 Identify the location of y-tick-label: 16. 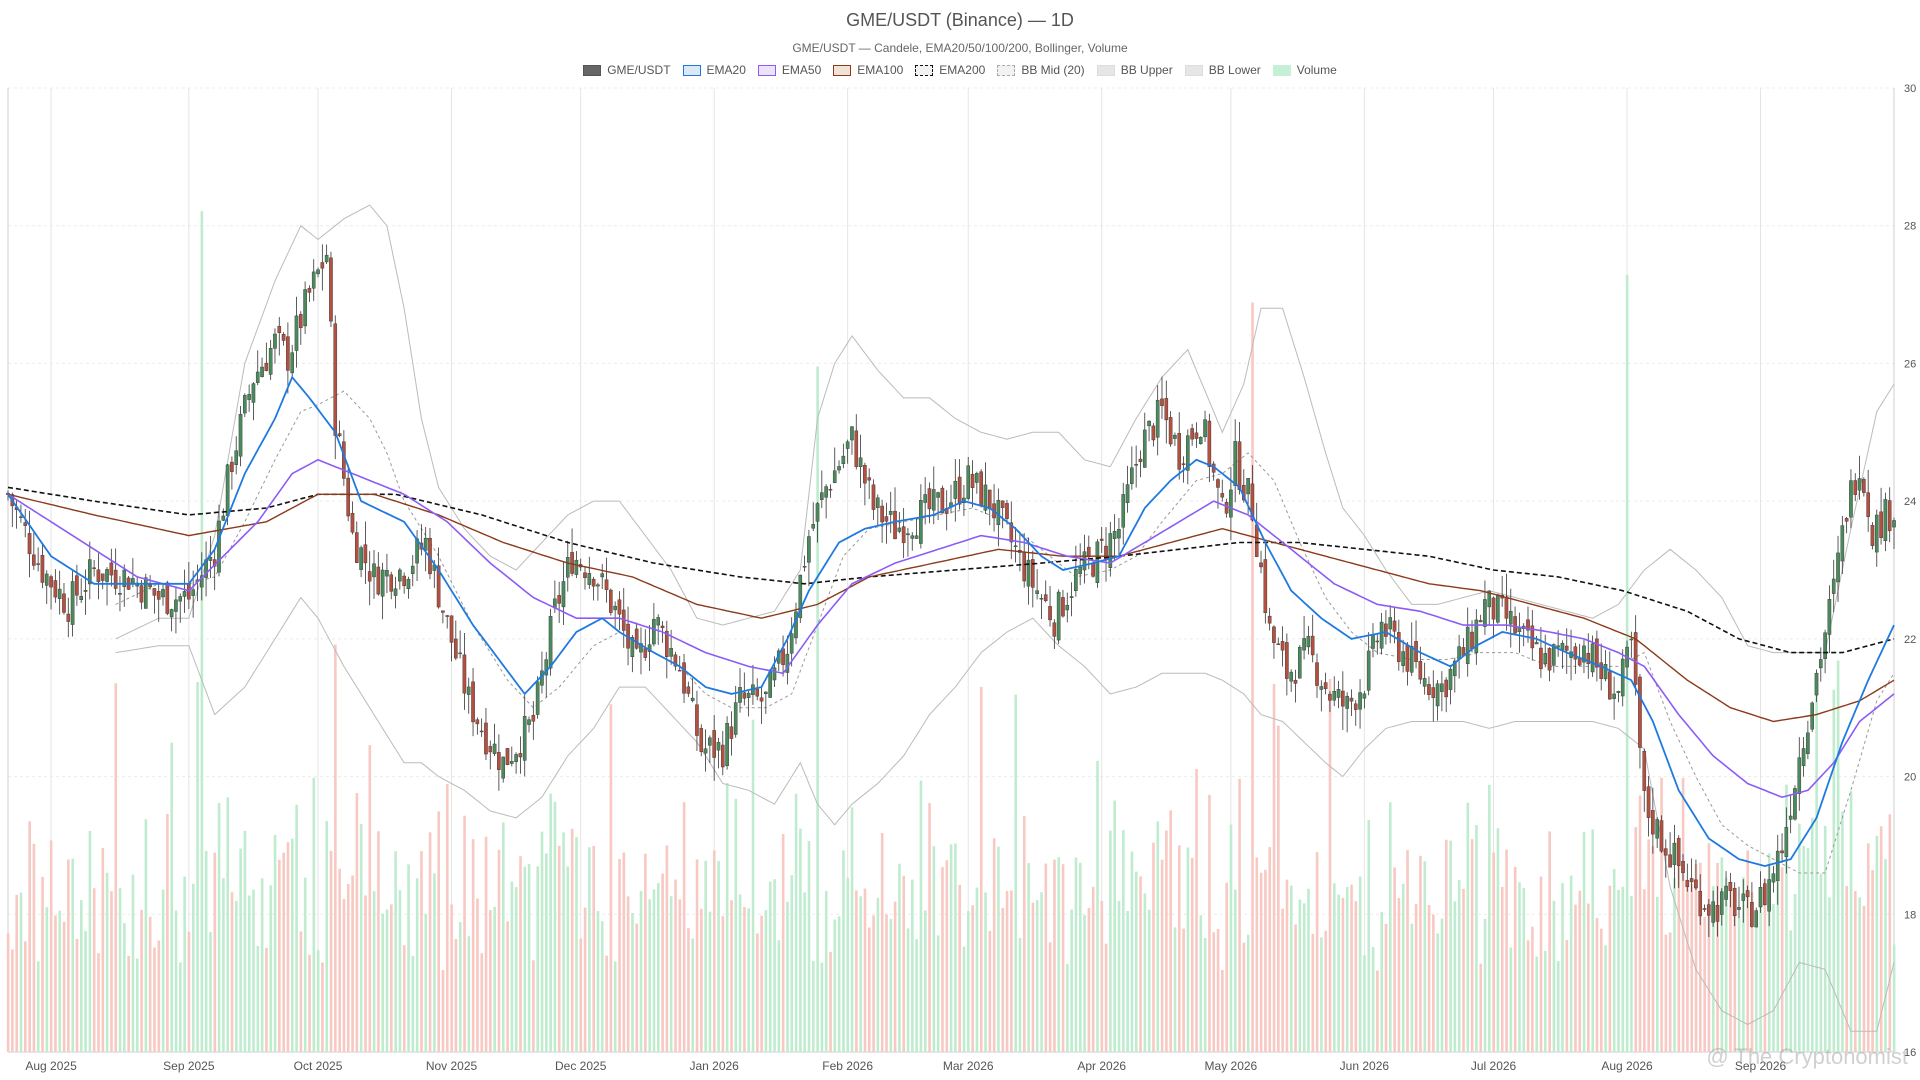
(1910, 1053).